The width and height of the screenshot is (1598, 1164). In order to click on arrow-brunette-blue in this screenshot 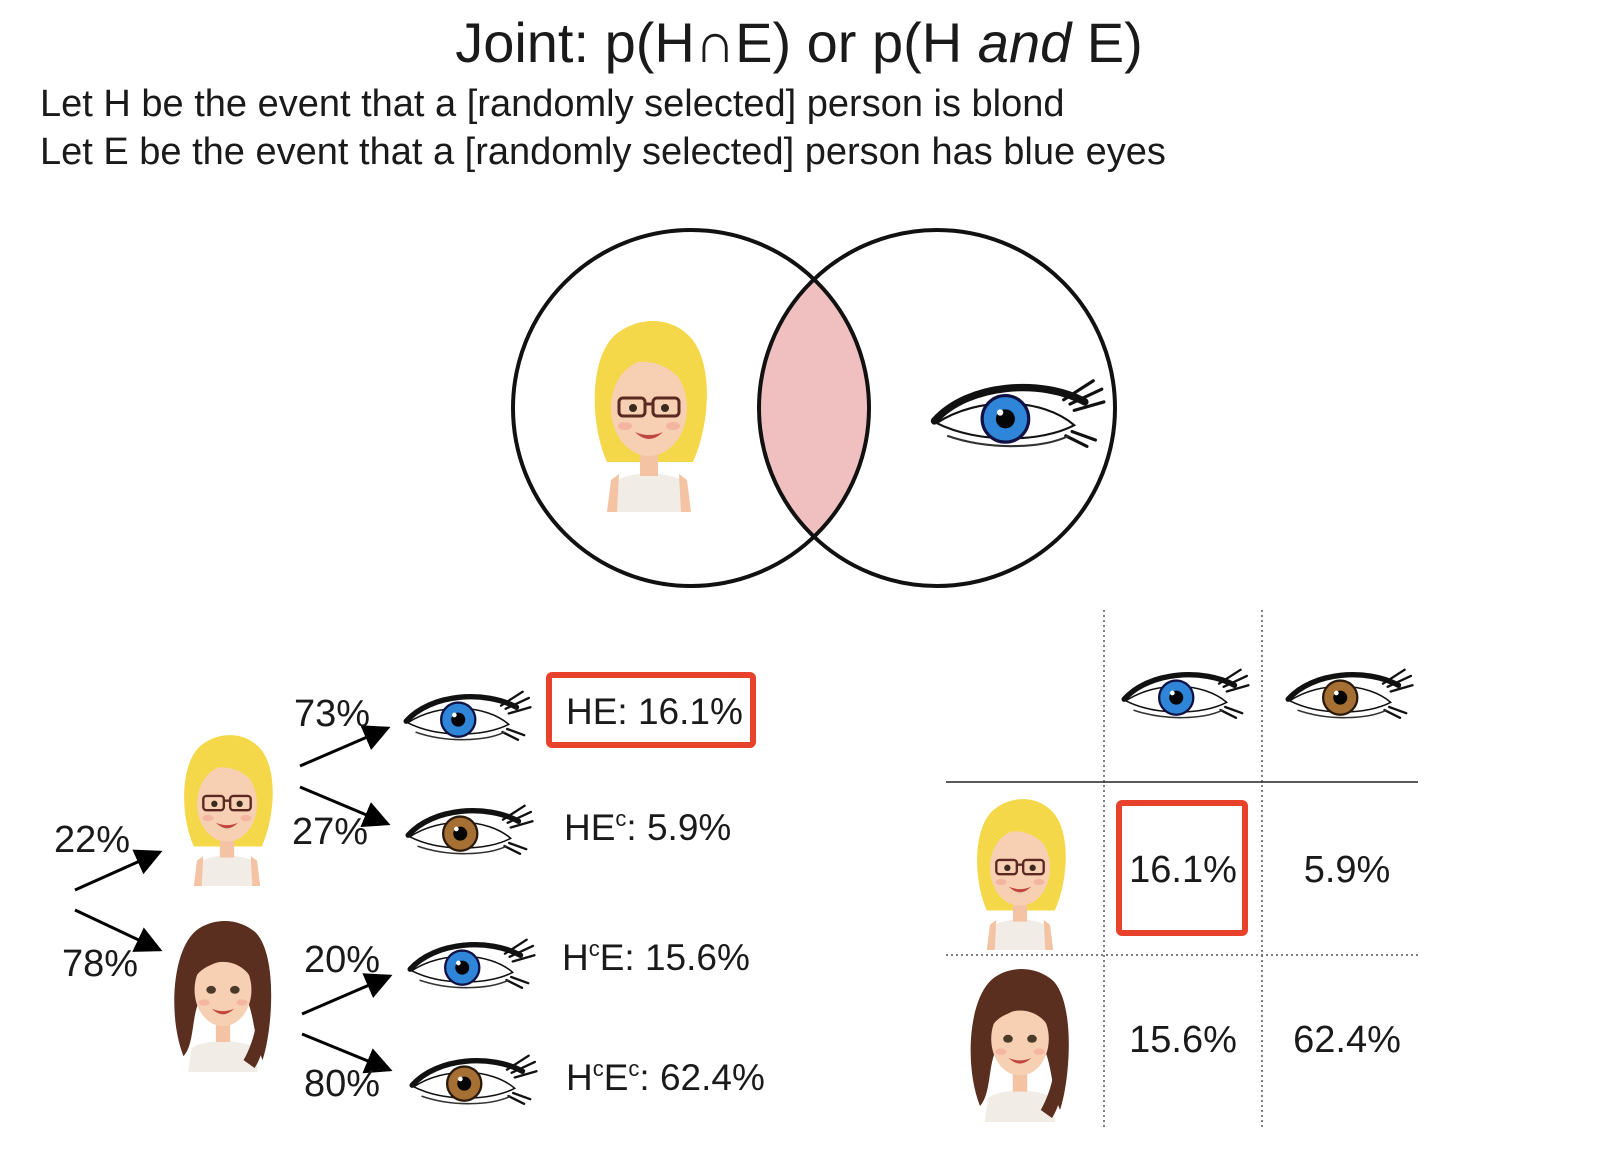, I will do `click(347, 994)`.